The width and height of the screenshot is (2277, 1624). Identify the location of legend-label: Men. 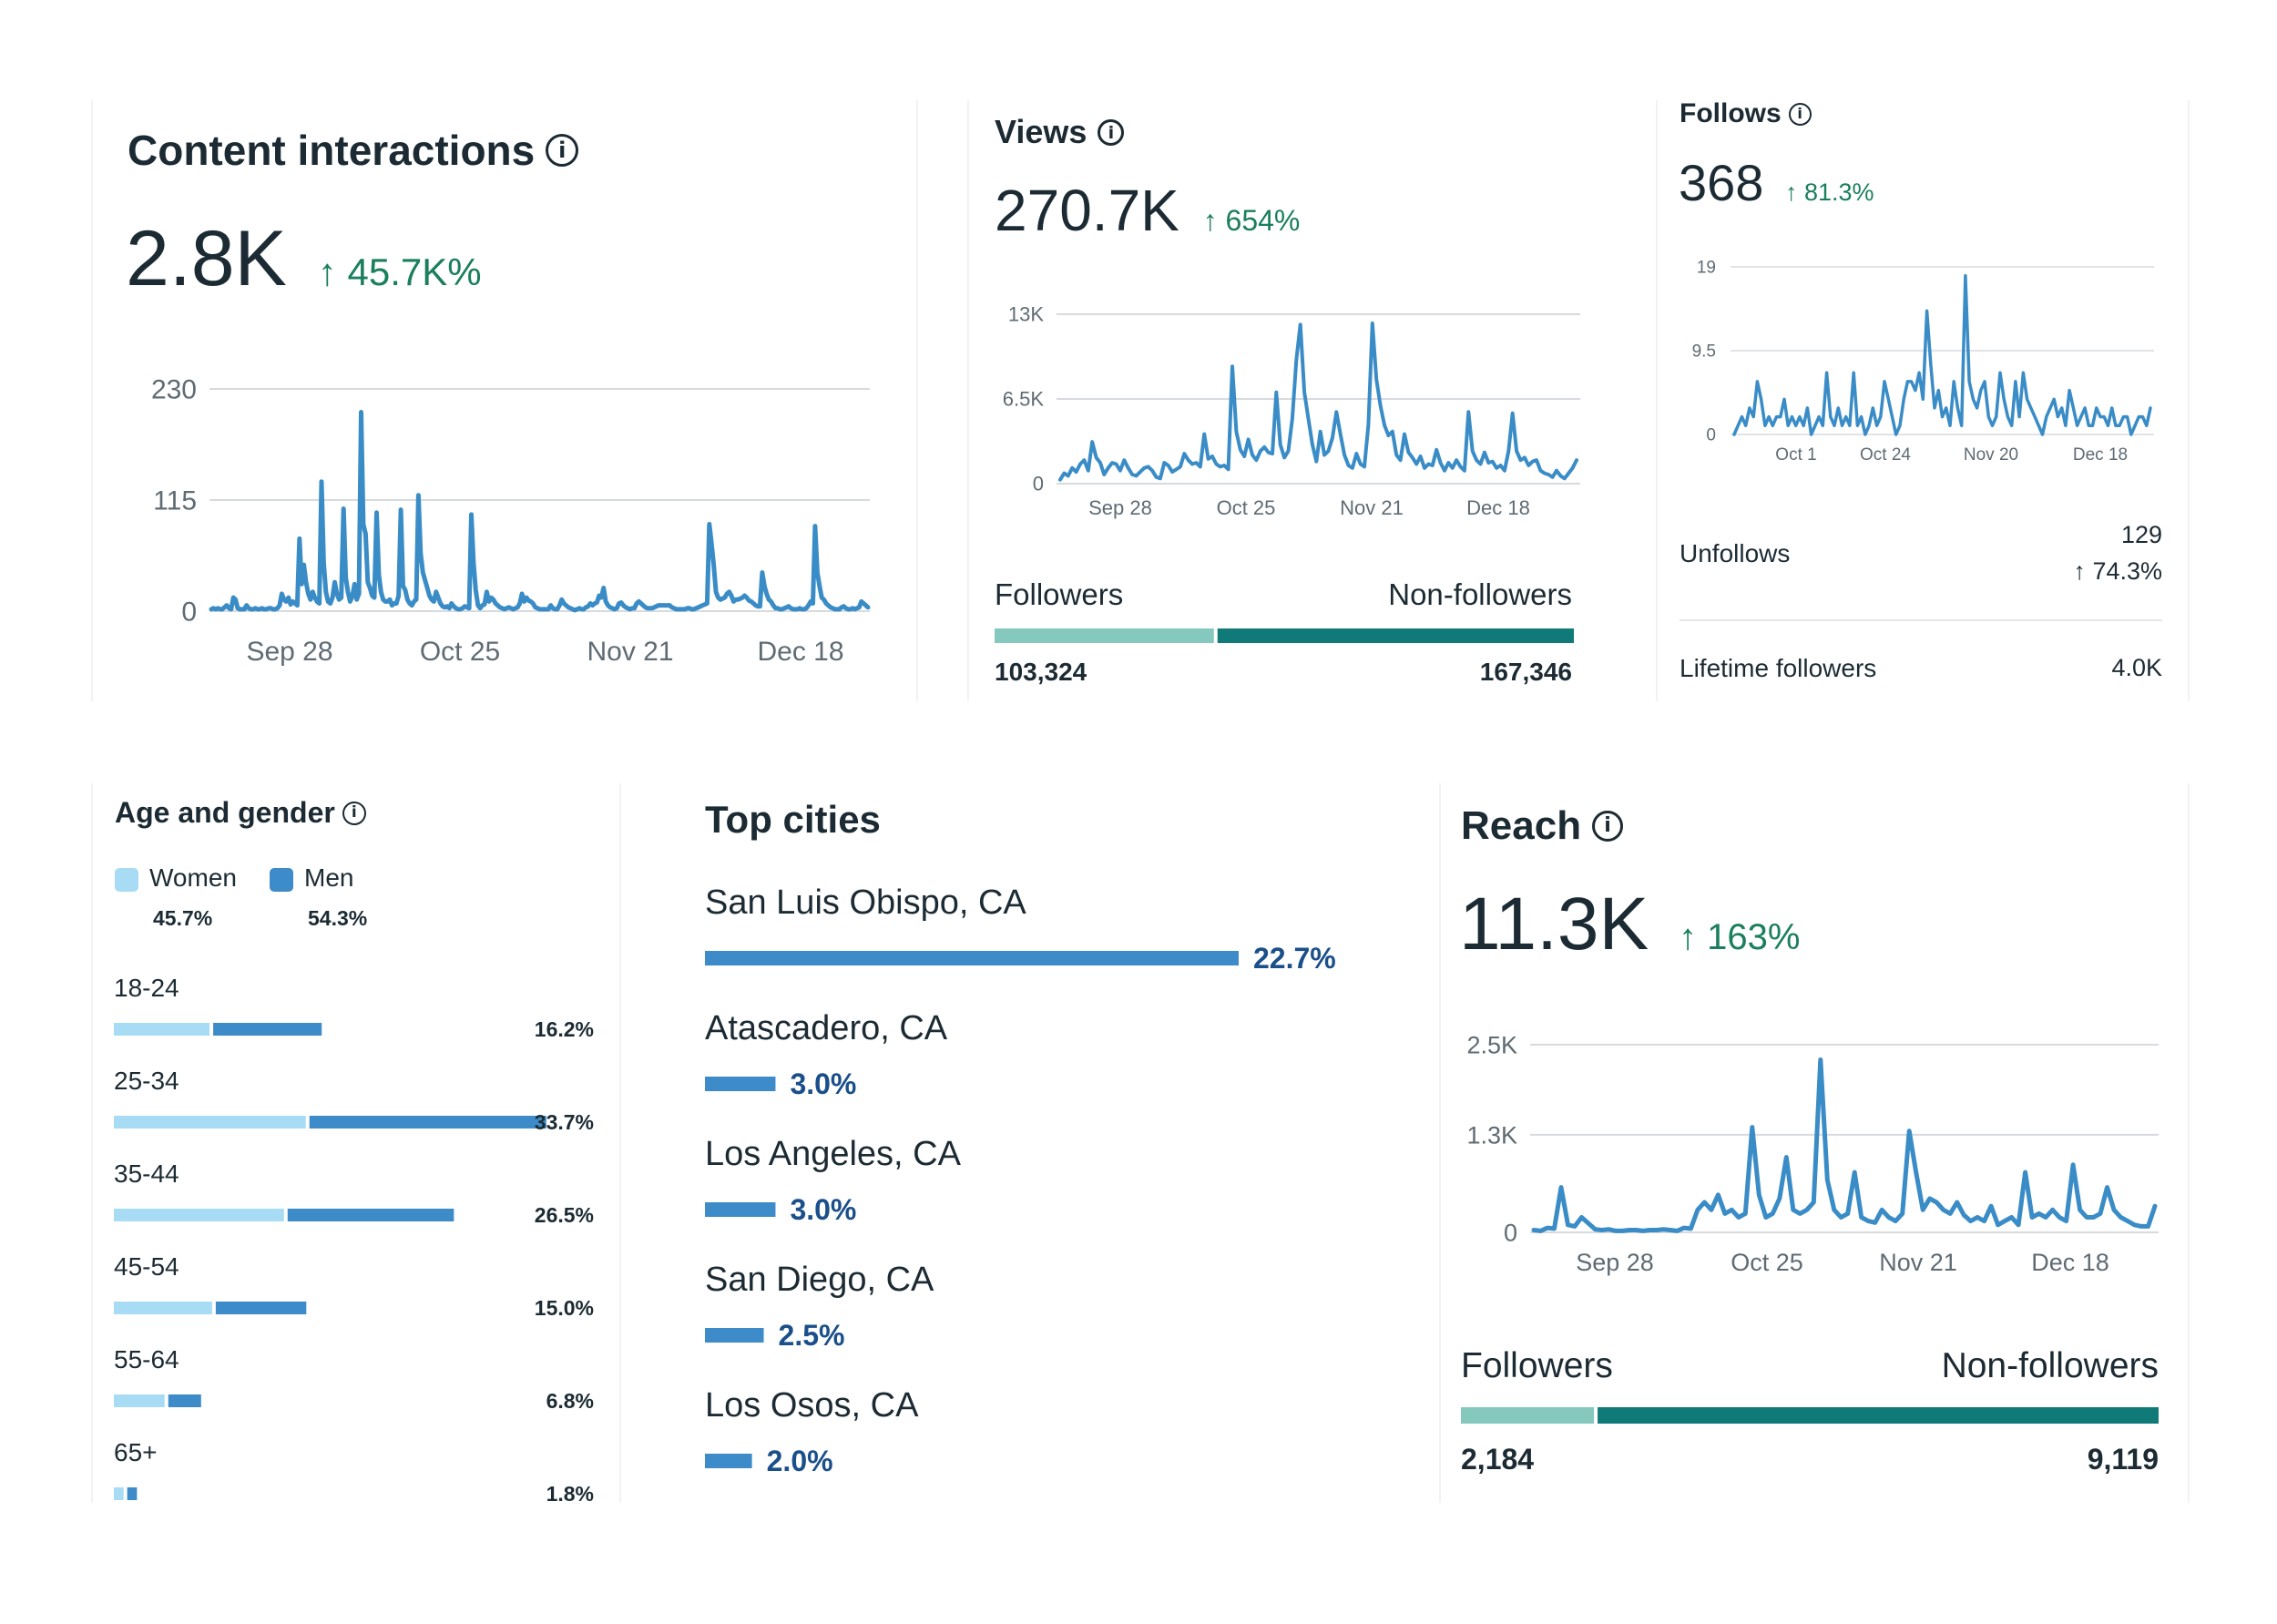
(329, 877).